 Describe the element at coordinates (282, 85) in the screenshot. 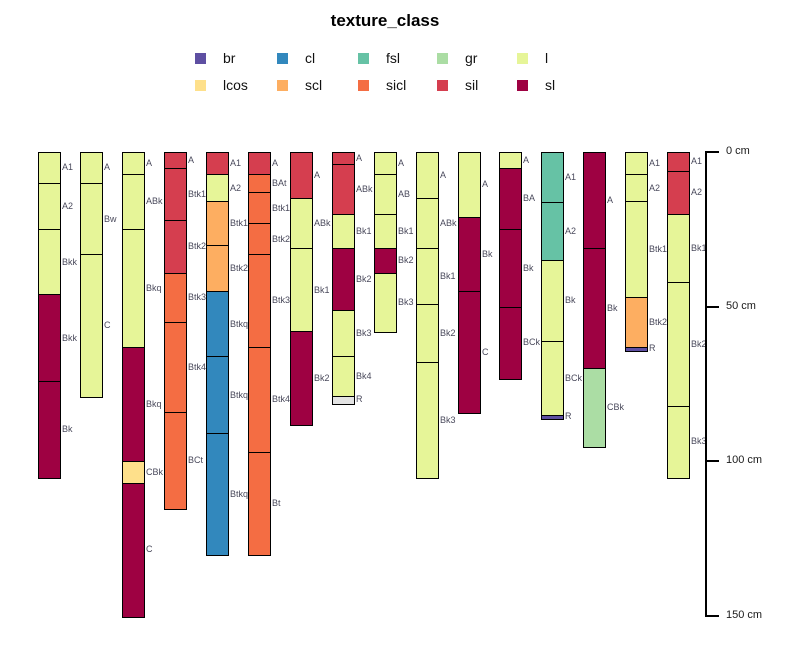

I see `legend-swatch-scl-icon` at that location.